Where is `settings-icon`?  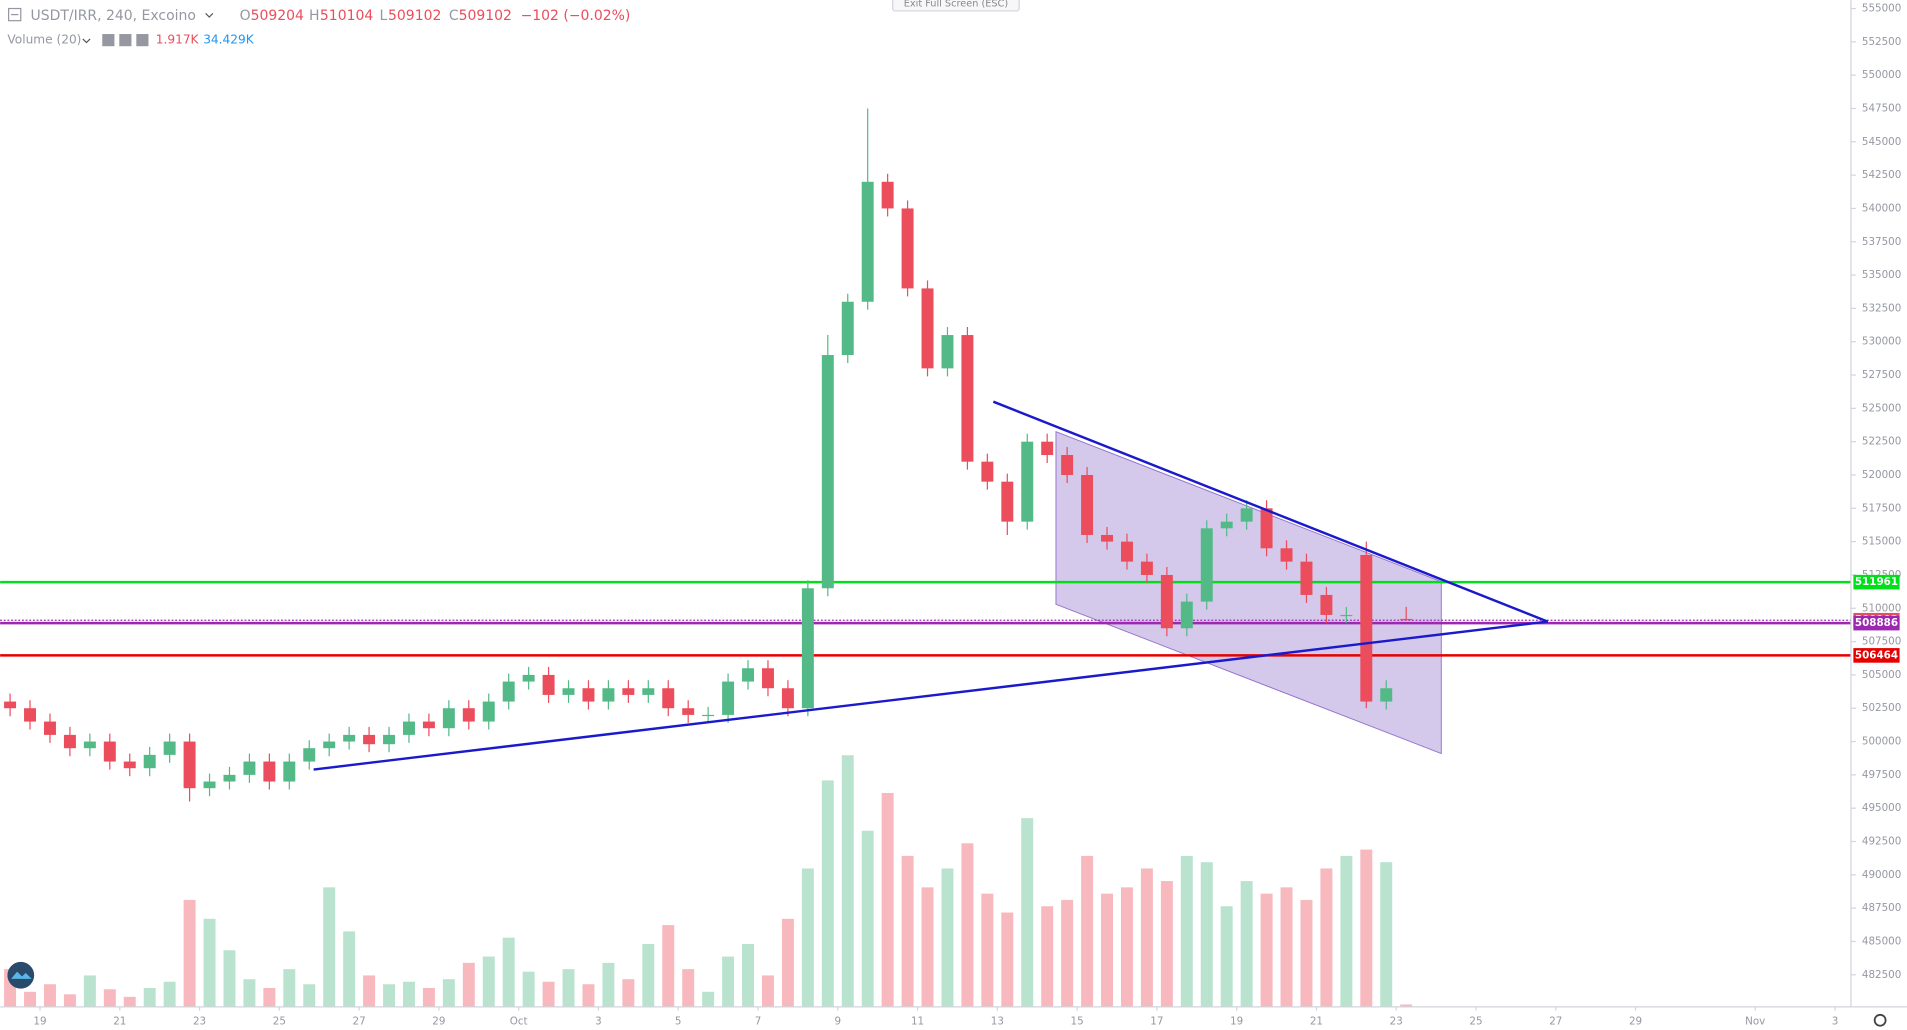 settings-icon is located at coordinates (125, 40).